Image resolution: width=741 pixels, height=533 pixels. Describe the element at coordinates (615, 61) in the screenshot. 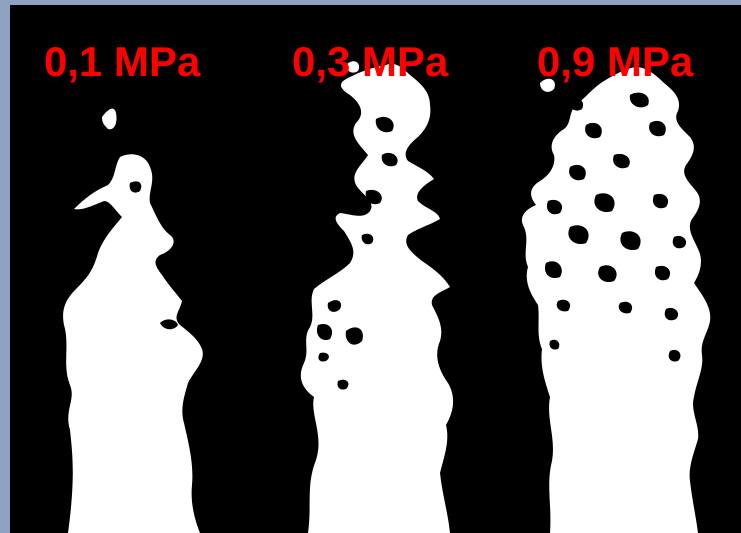

I see `pressure-label-0-9-mpa: 0,9 MPa` at that location.